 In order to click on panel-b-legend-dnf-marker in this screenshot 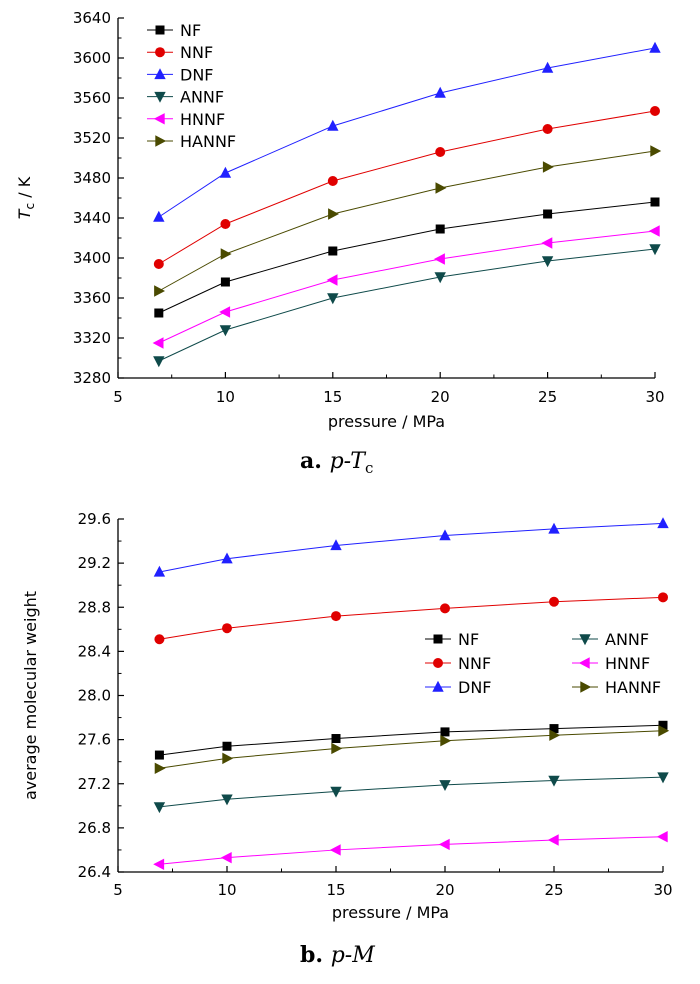, I will do `click(438, 686)`.